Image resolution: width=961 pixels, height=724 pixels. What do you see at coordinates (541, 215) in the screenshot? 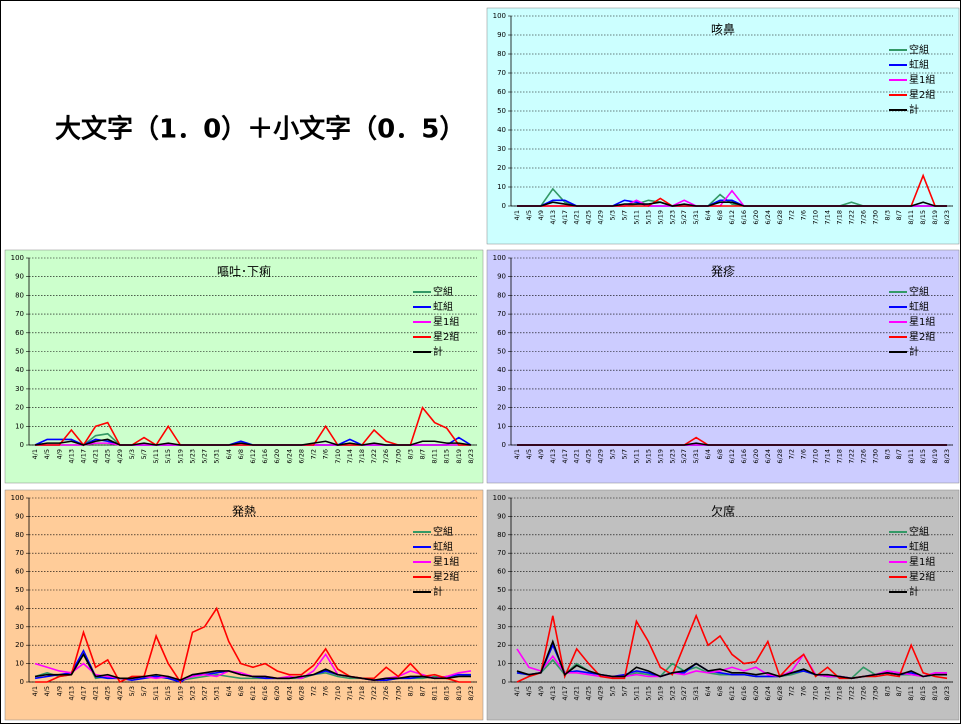
I see `x-tick-label: 4/9` at bounding box center [541, 215].